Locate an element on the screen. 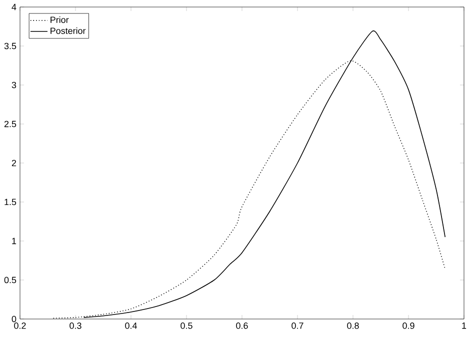  y-tick-label: 0 is located at coordinates (14, 319).